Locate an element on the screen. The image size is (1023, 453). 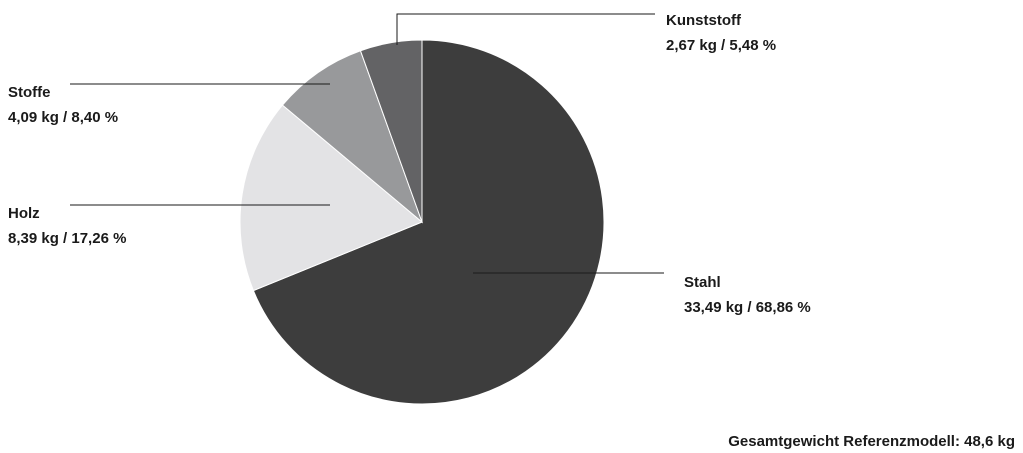
leader-line-kunststoff is located at coordinates (525, 29).